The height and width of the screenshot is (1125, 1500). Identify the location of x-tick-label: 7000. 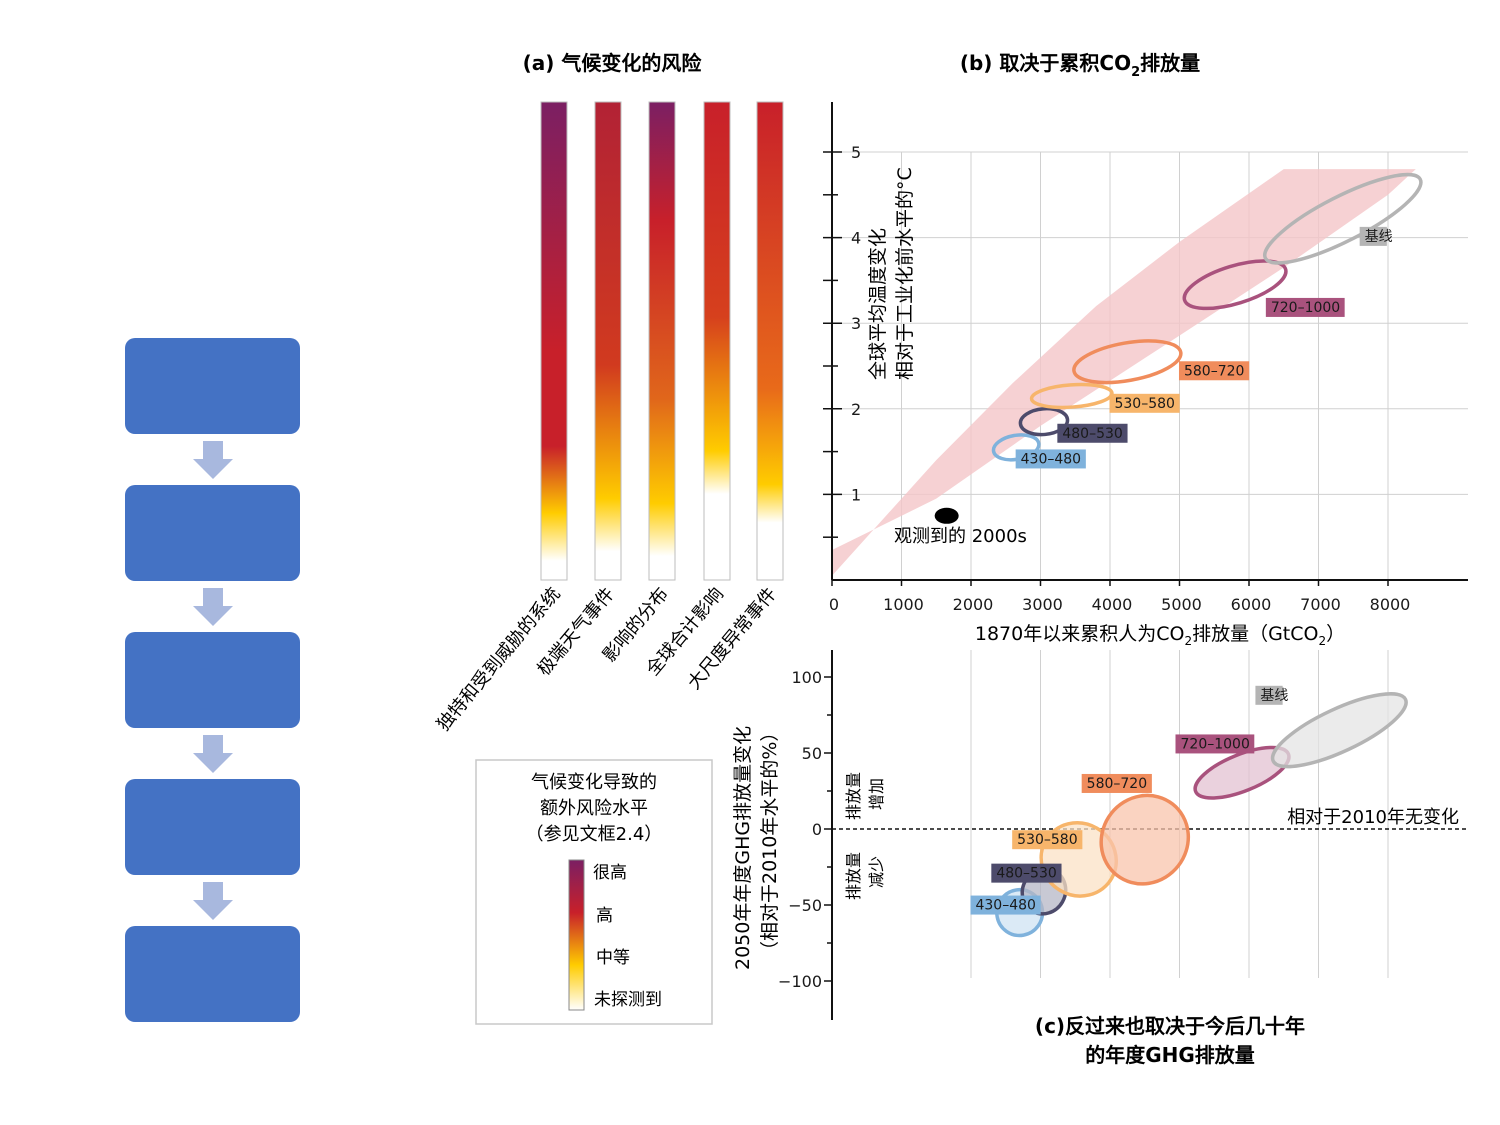
(1320, 604).